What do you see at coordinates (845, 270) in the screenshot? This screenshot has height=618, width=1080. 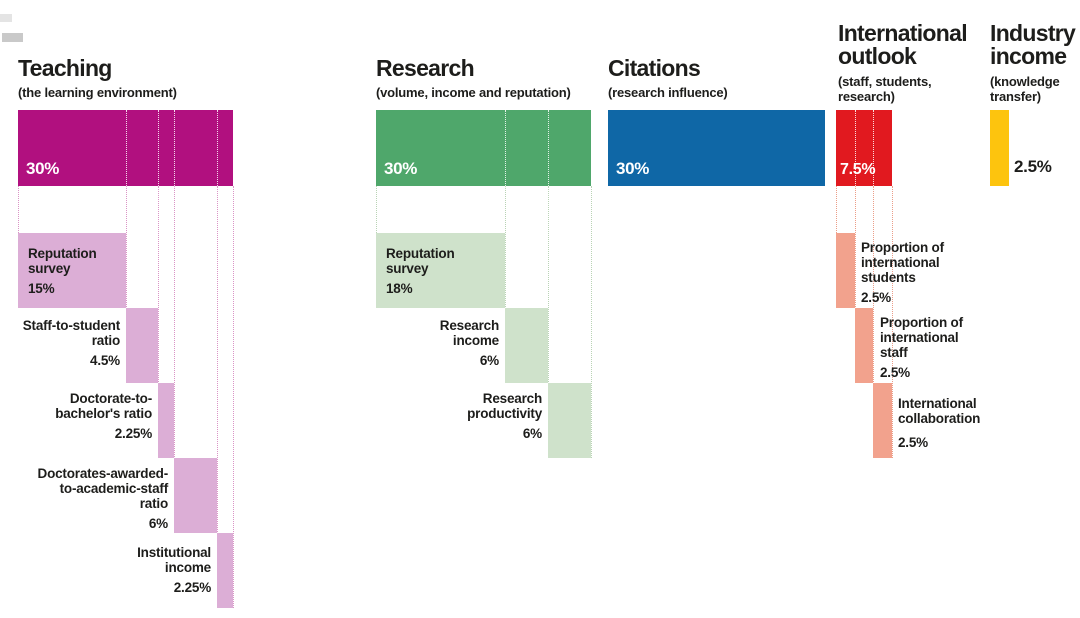 I see `international-block-students` at bounding box center [845, 270].